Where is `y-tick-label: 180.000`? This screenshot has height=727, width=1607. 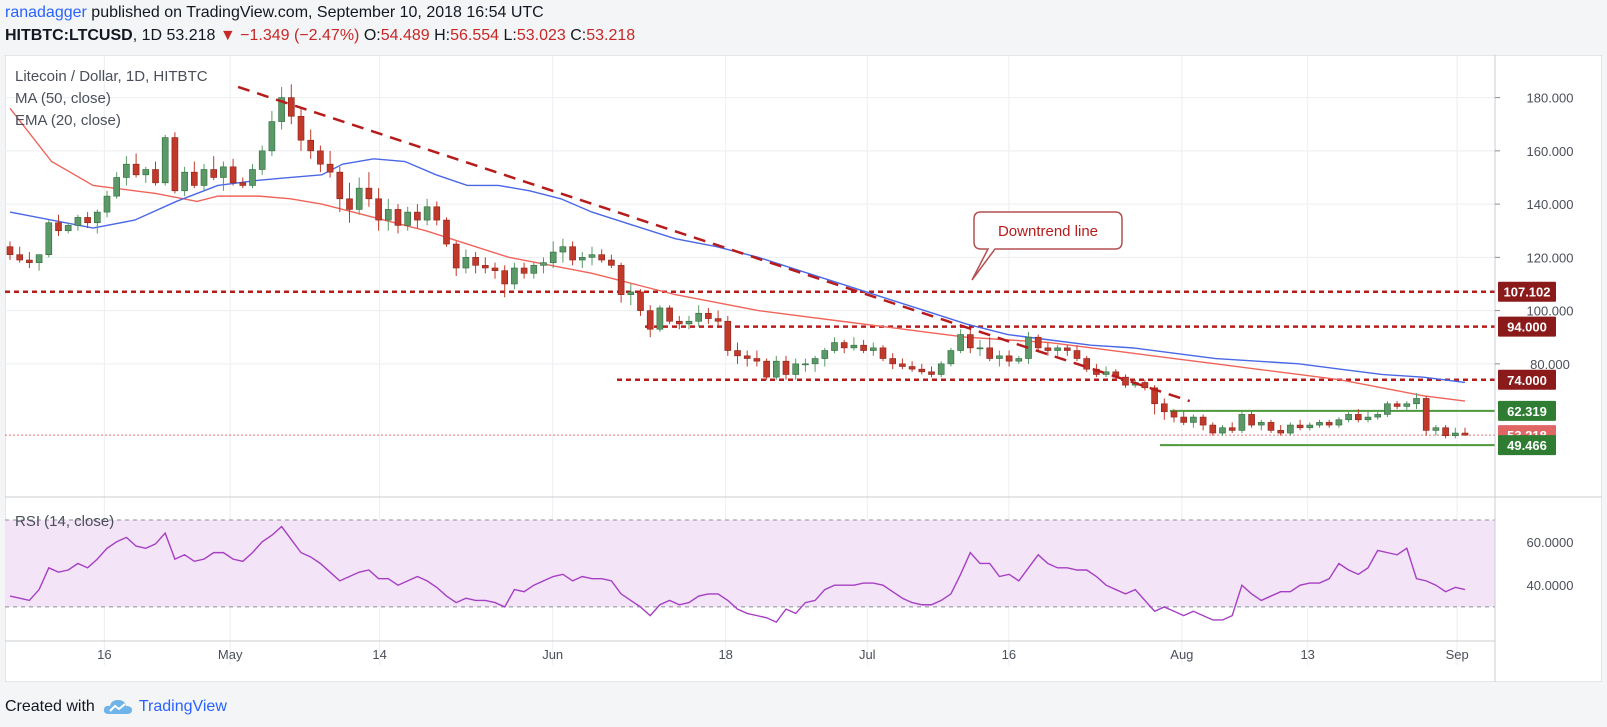 y-tick-label: 180.000 is located at coordinates (1550, 98).